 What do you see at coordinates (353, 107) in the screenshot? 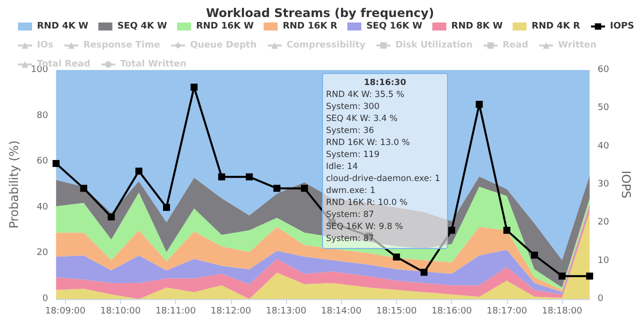
I see `annotation: System: 300` at bounding box center [353, 107].